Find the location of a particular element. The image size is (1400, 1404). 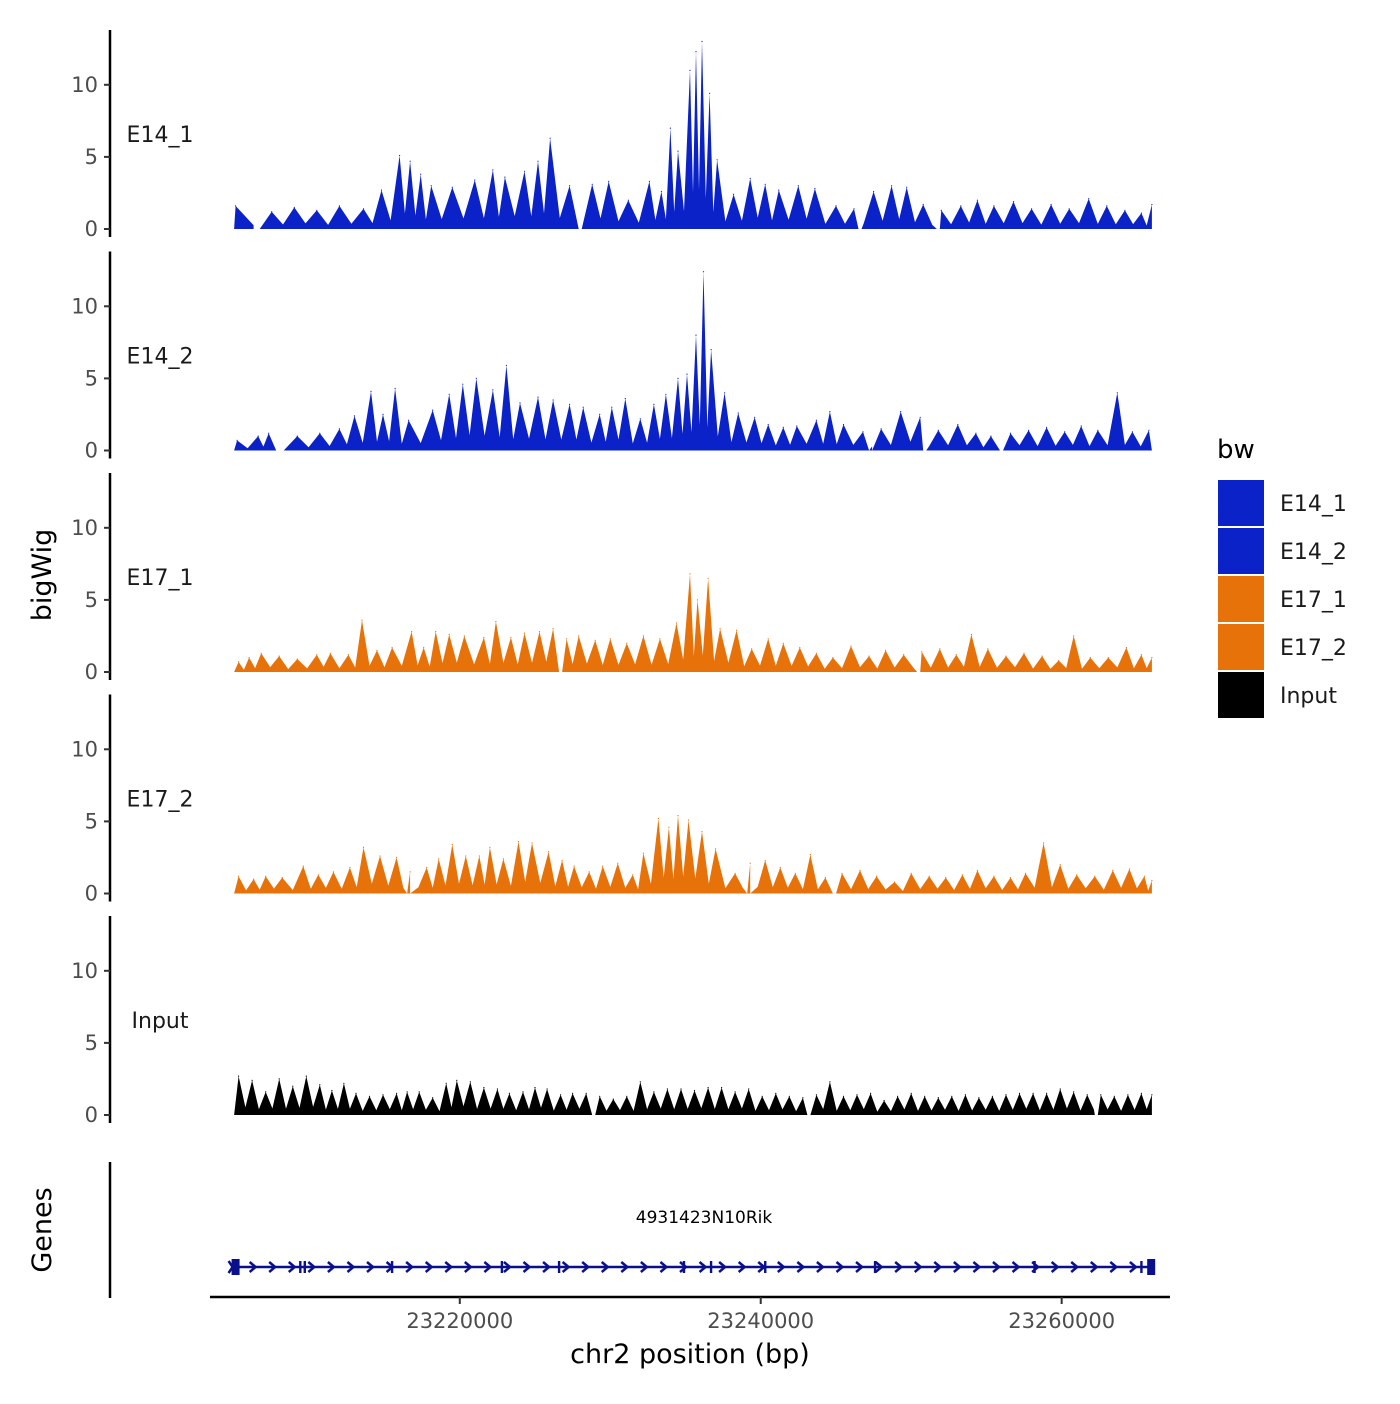

legend-swatch-input is located at coordinates (1241, 695).